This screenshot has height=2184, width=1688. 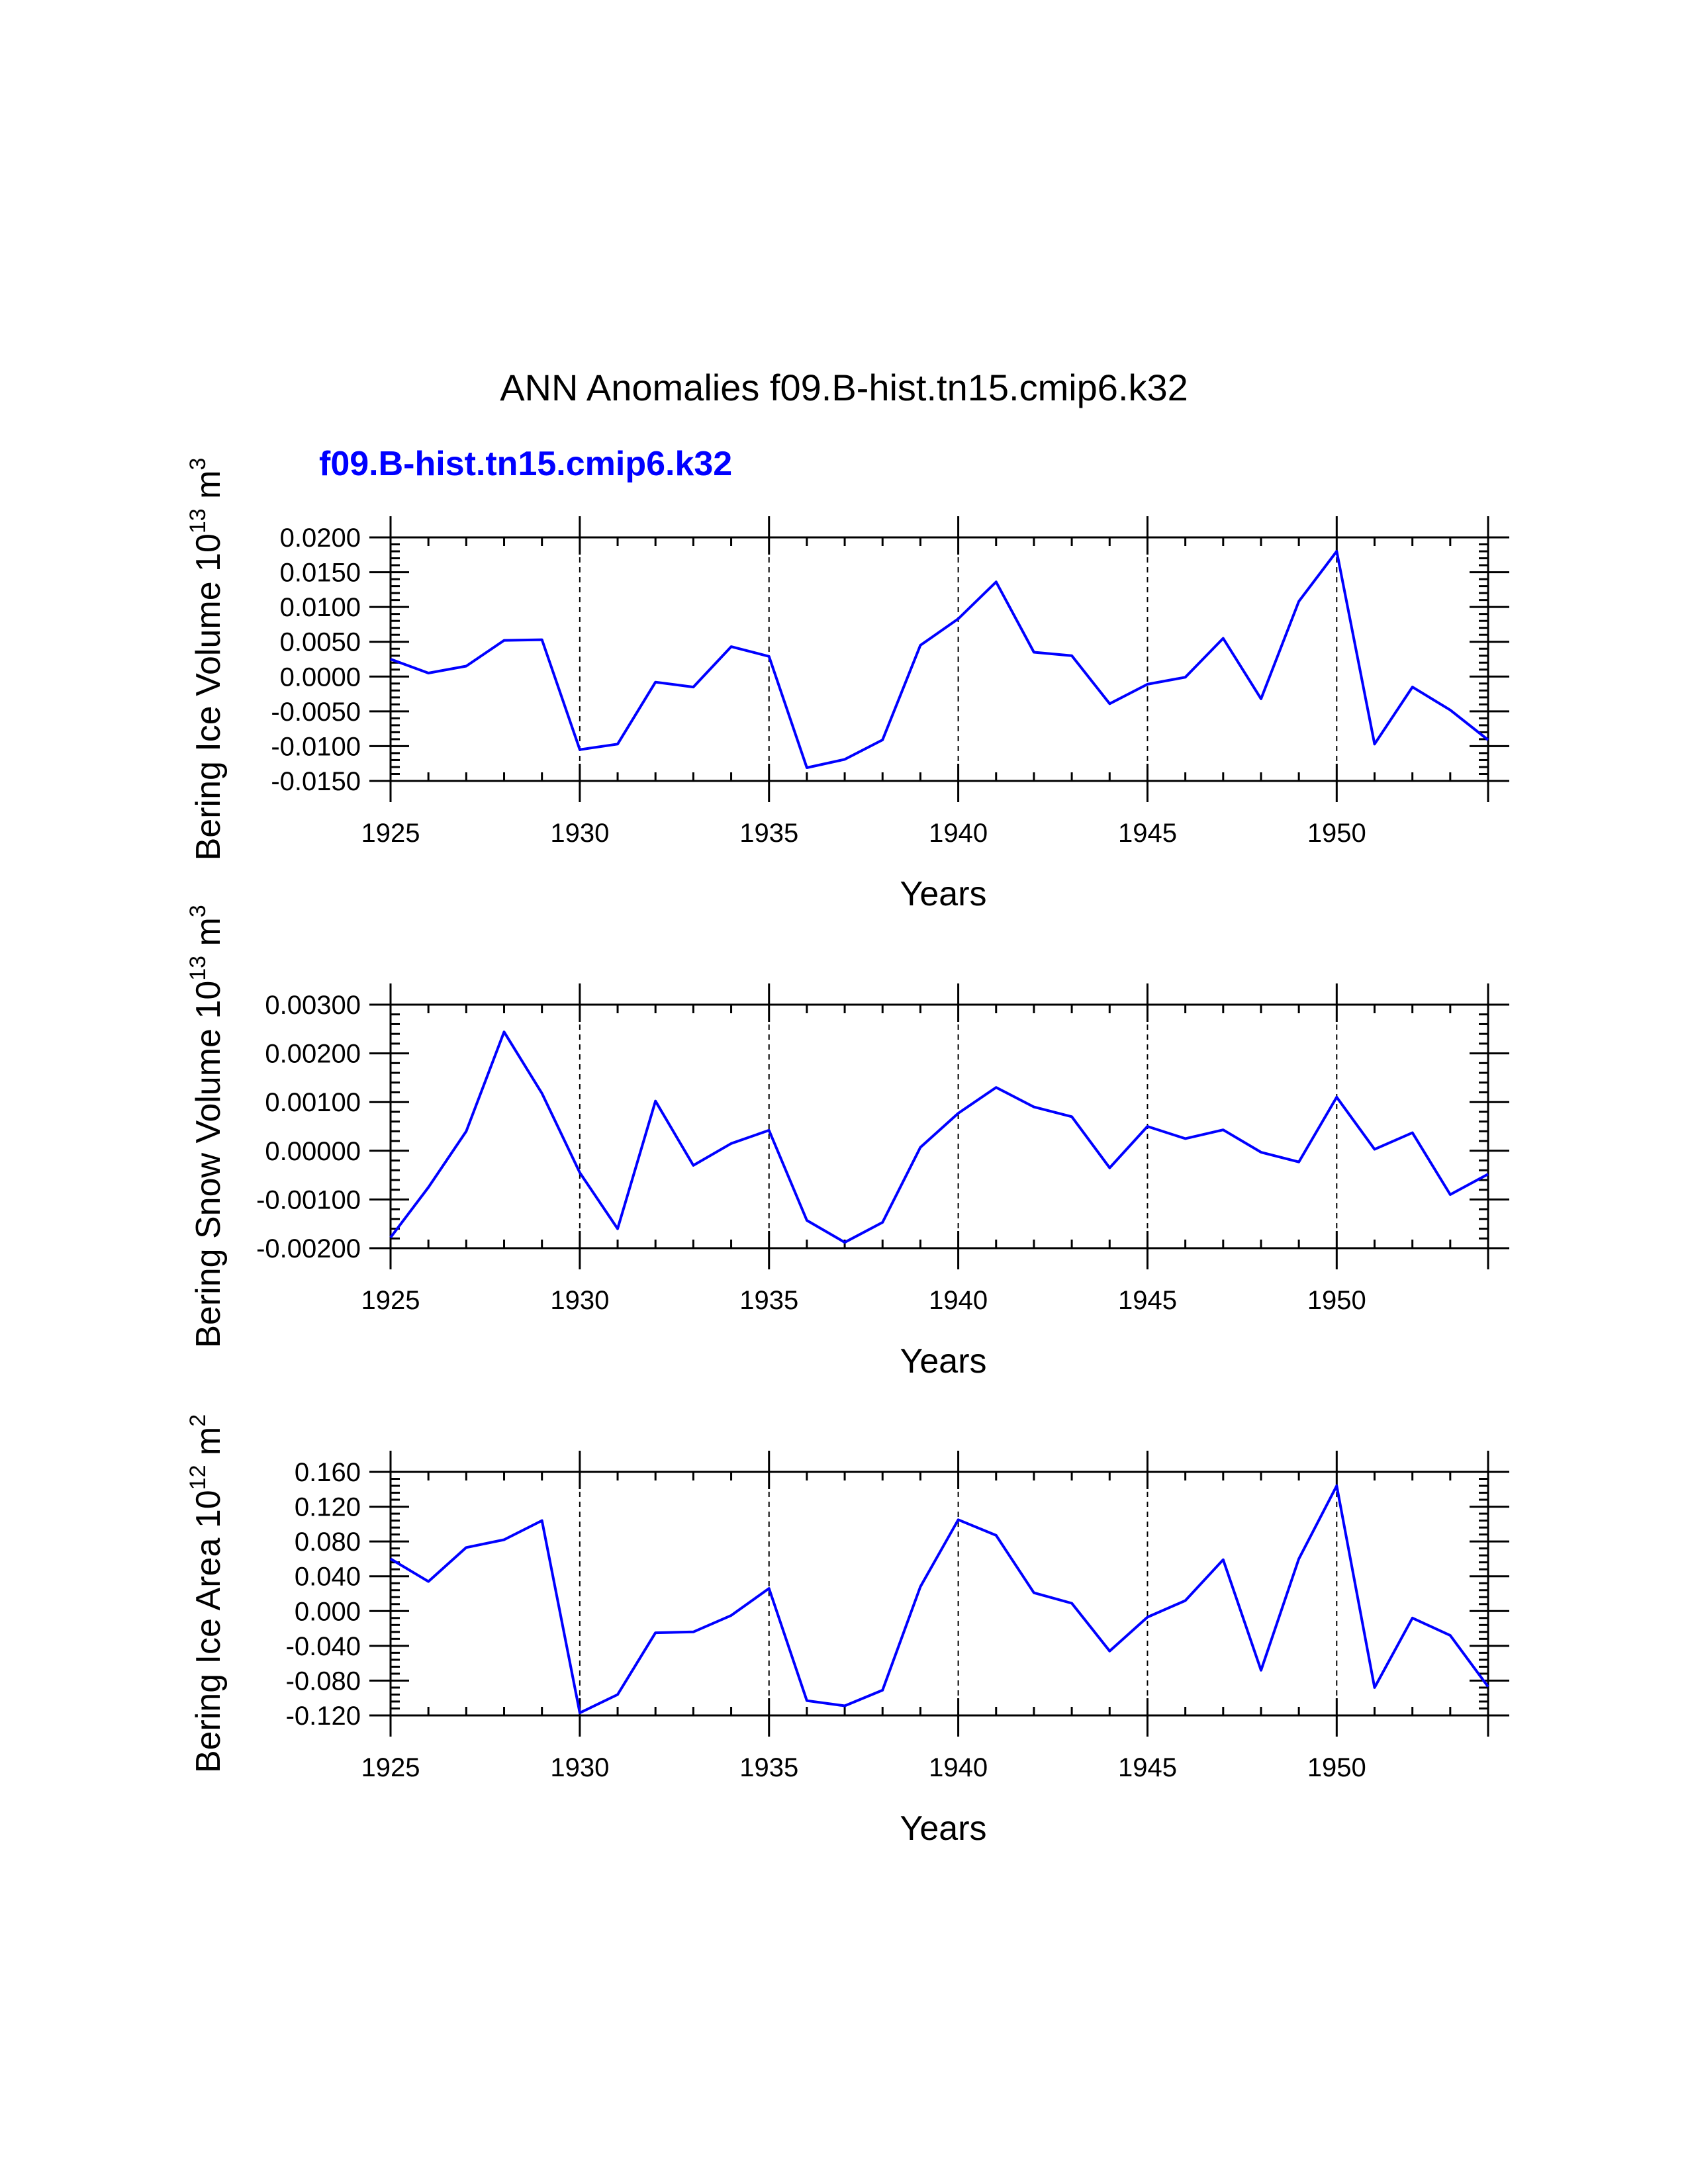 What do you see at coordinates (208, 697) in the screenshot?
I see `y-axis-label-text: Bering Ice Volume 10` at bounding box center [208, 697].